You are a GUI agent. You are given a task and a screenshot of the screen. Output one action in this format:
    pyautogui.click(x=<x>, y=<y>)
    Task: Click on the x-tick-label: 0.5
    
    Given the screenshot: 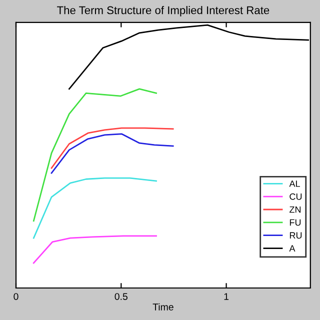 What is the action you would take?
    pyautogui.click(x=121, y=296)
    